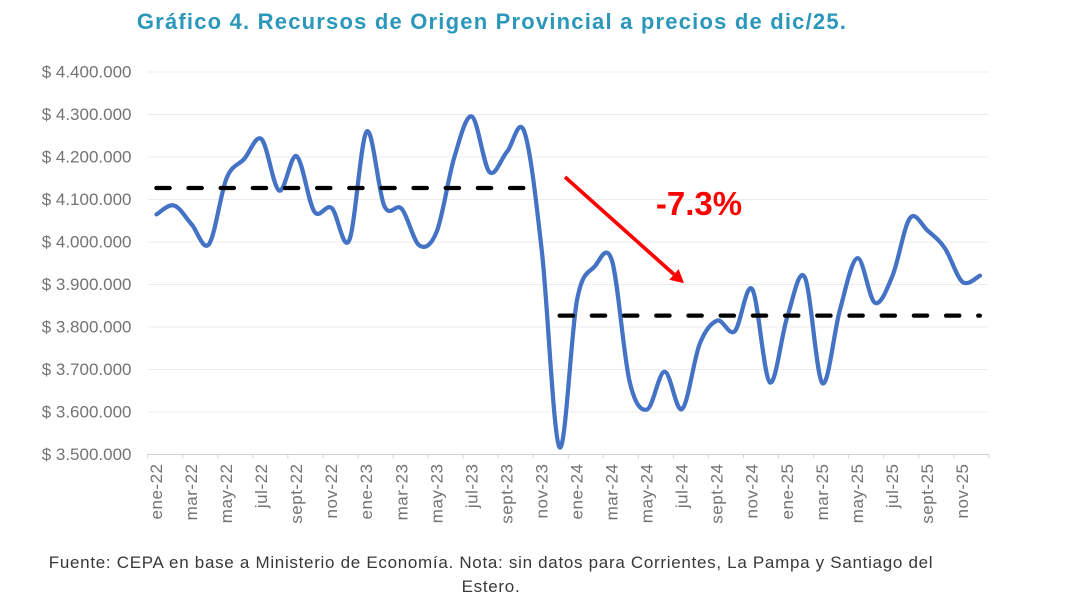  Describe the element at coordinates (506, 494) in the screenshot. I see `svg-text: sept-23` at that location.